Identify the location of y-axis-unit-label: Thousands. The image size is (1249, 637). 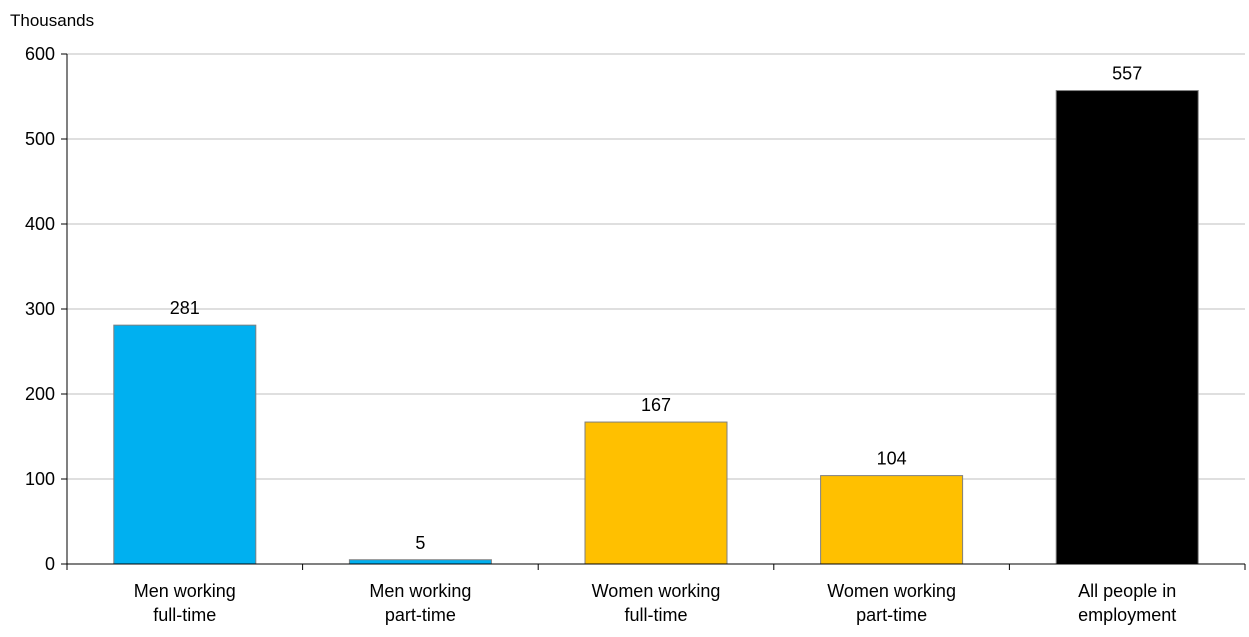
(52, 20).